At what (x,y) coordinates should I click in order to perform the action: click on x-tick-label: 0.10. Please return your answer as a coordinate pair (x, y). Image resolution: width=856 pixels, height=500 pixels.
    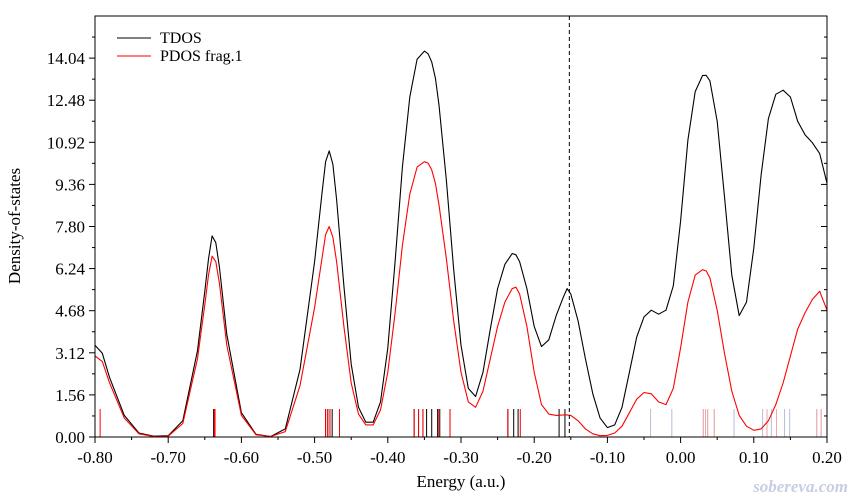
    Looking at the image, I should click on (754, 457).